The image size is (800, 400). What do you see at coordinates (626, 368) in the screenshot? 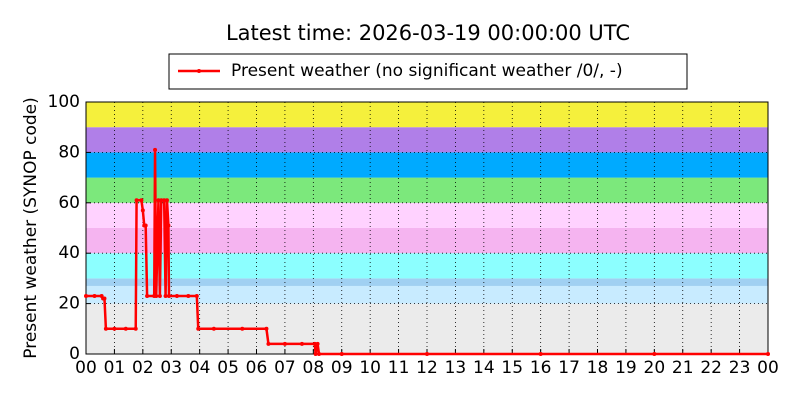
I see `x-tick-label: 19` at bounding box center [626, 368].